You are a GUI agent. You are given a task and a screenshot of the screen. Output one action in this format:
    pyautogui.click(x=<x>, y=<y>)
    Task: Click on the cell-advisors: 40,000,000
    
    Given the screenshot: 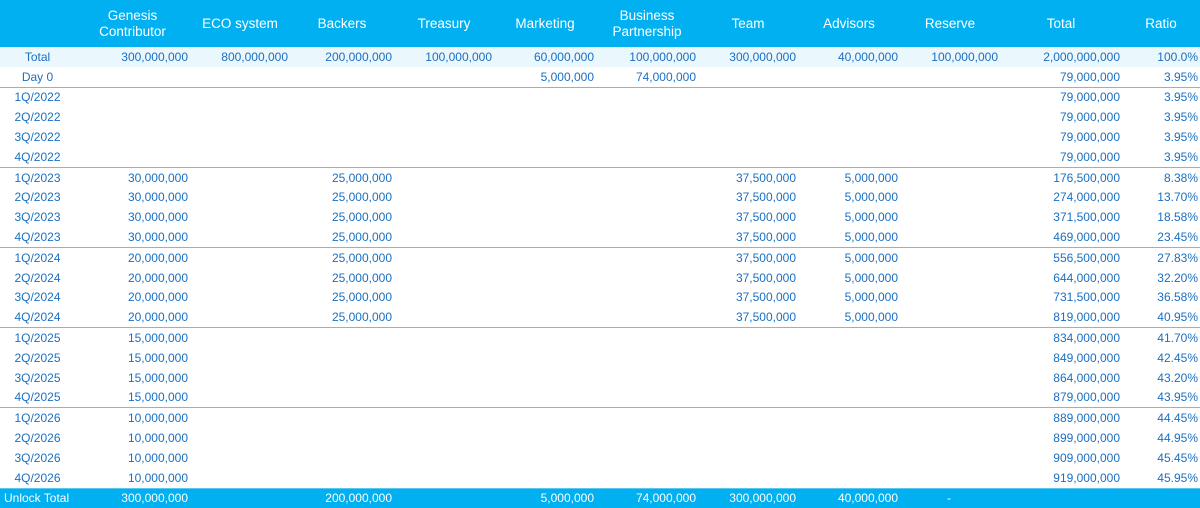 What is the action you would take?
    pyautogui.click(x=849, y=57)
    